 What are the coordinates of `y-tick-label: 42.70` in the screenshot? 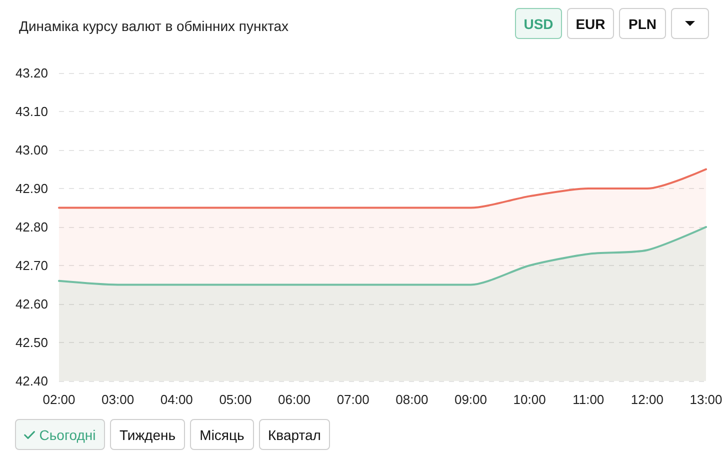 It's located at (31, 265).